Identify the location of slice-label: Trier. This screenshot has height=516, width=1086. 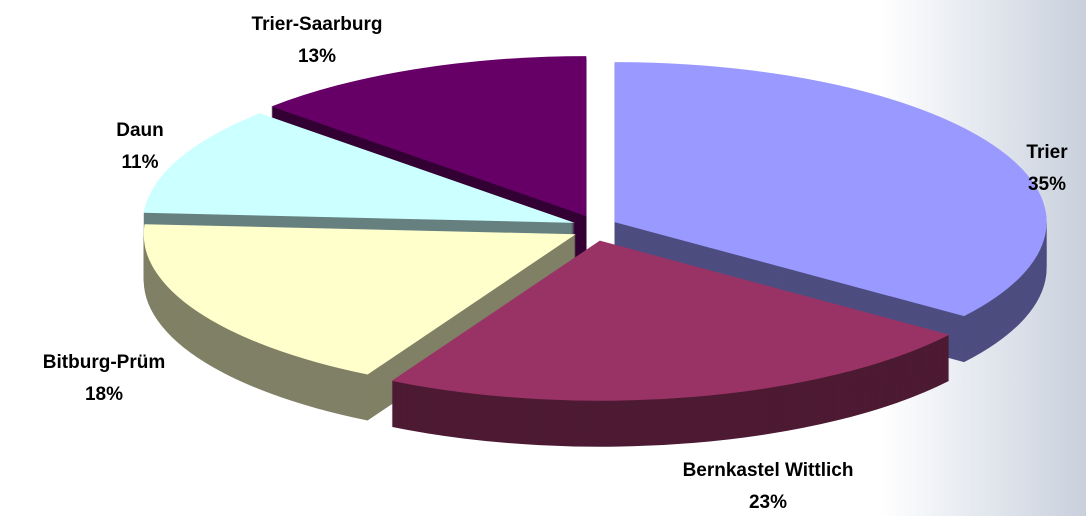
(1047, 152).